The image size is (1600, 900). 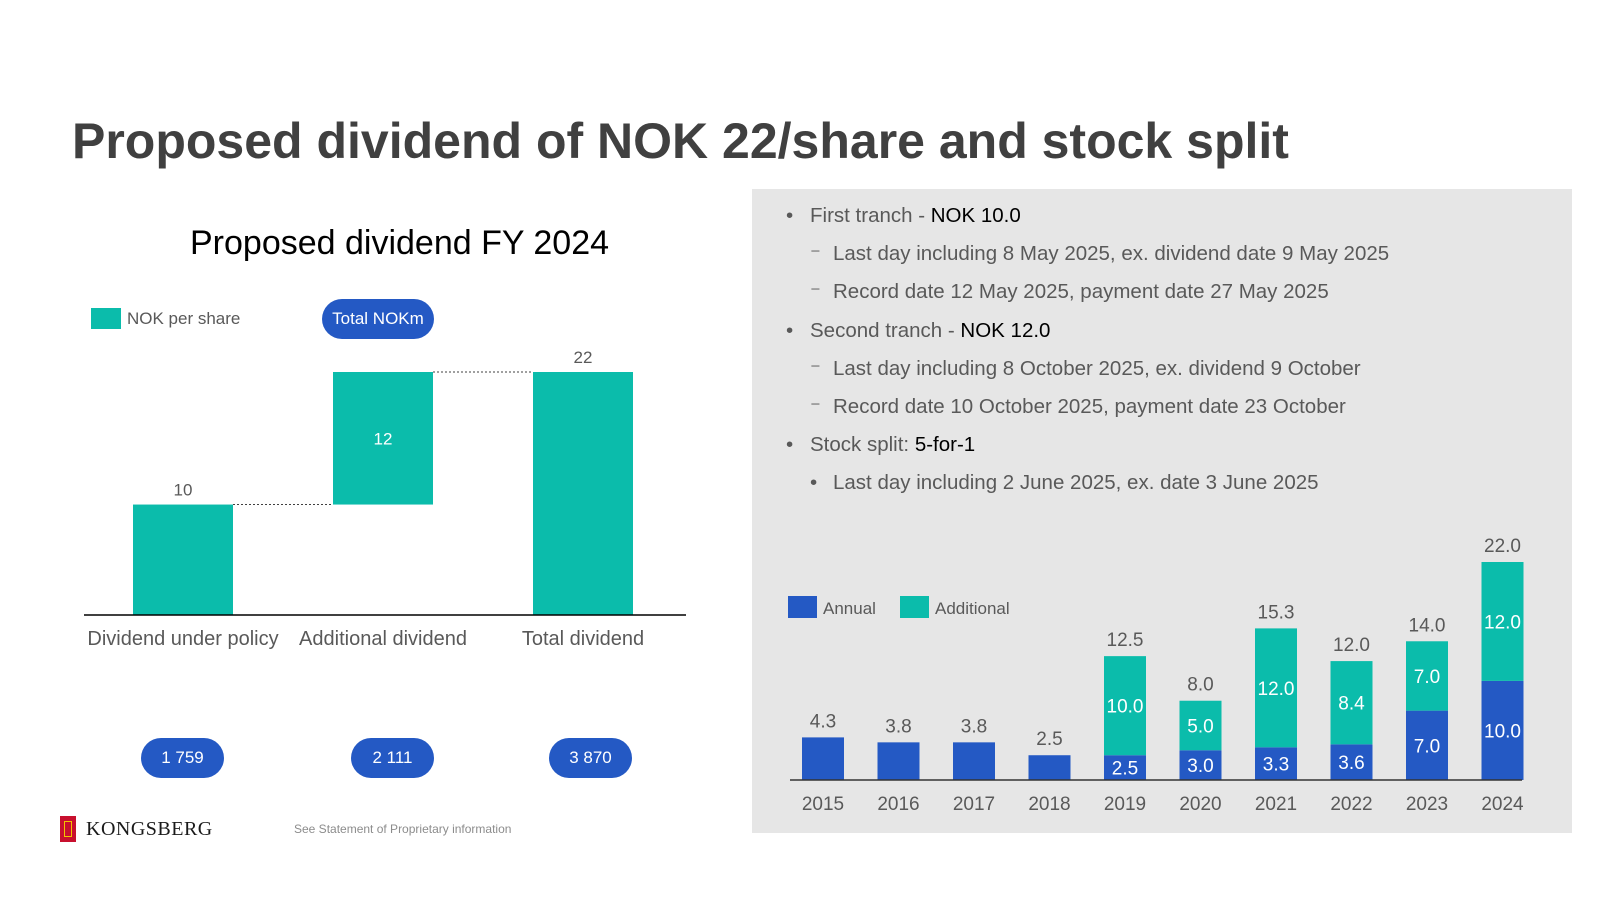 I want to click on bar-total-label: 12.0, so click(x=1351, y=645).